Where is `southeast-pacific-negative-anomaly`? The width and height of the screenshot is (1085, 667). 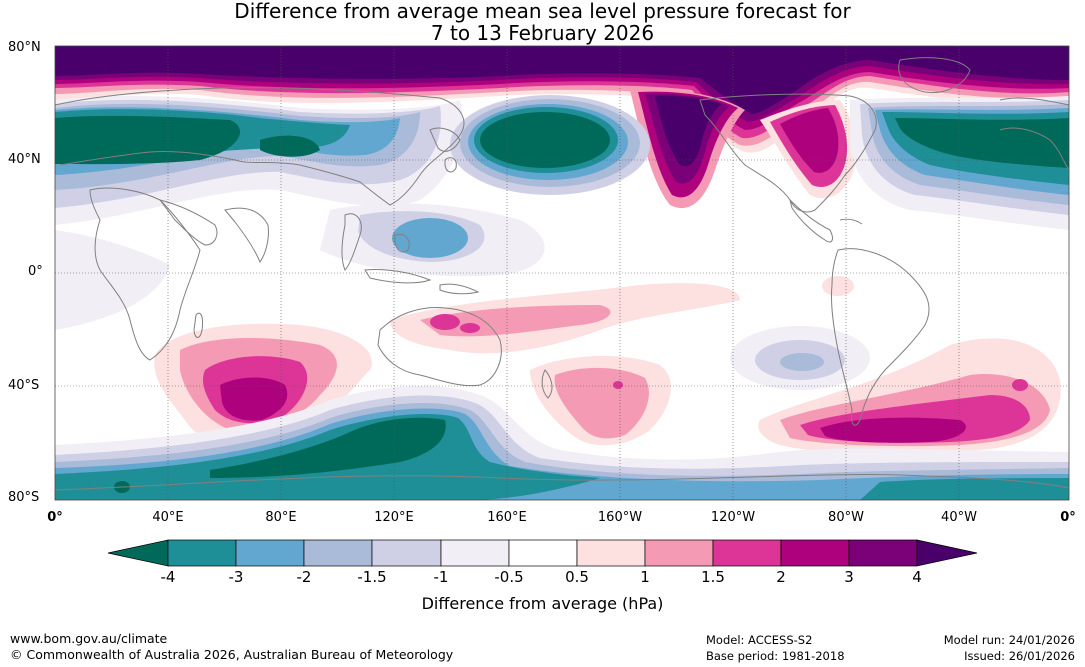
southeast-pacific-negative-anomaly is located at coordinates (800, 358).